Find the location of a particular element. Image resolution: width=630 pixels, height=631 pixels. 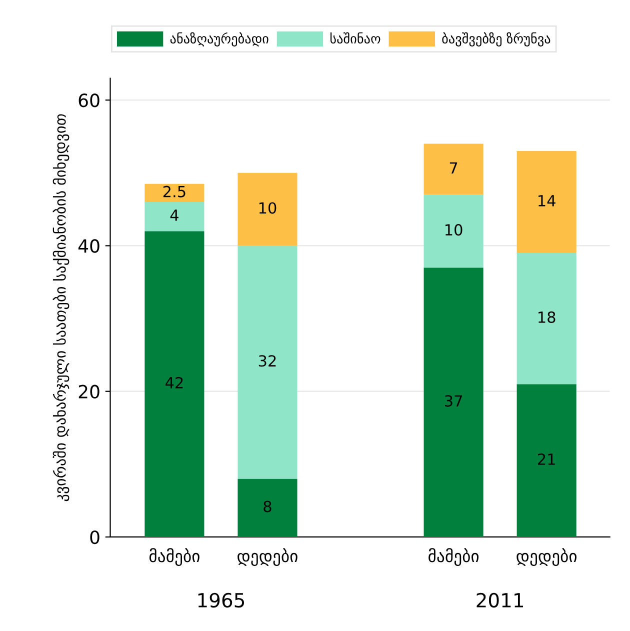

y-tick-label: 60 is located at coordinates (89, 101).